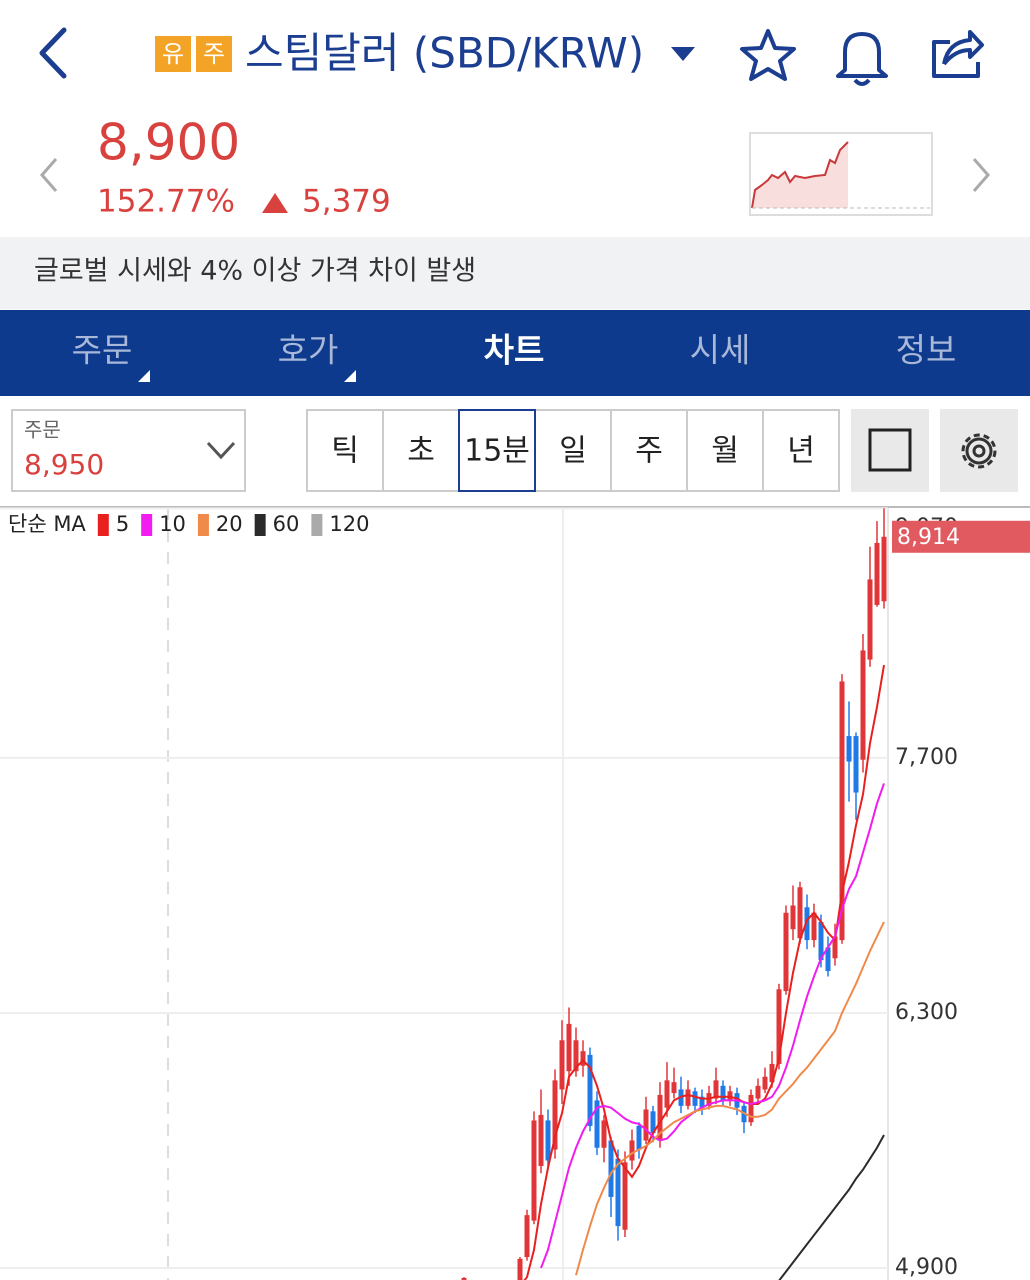 This screenshot has height=1280, width=1030. I want to click on badge: 유, so click(173, 54).